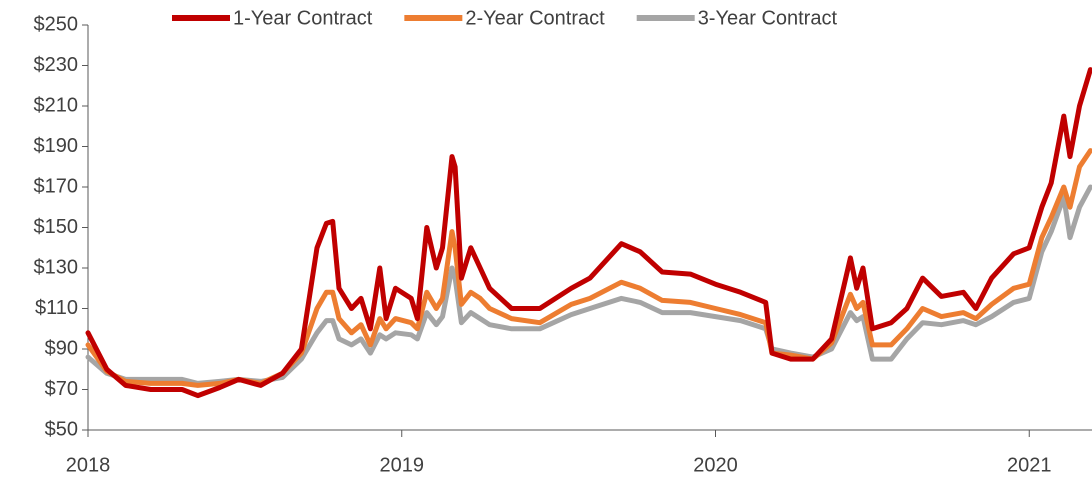 The height and width of the screenshot is (478, 1092). What do you see at coordinates (56, 308) in the screenshot?
I see `y-tick-label: $110` at bounding box center [56, 308].